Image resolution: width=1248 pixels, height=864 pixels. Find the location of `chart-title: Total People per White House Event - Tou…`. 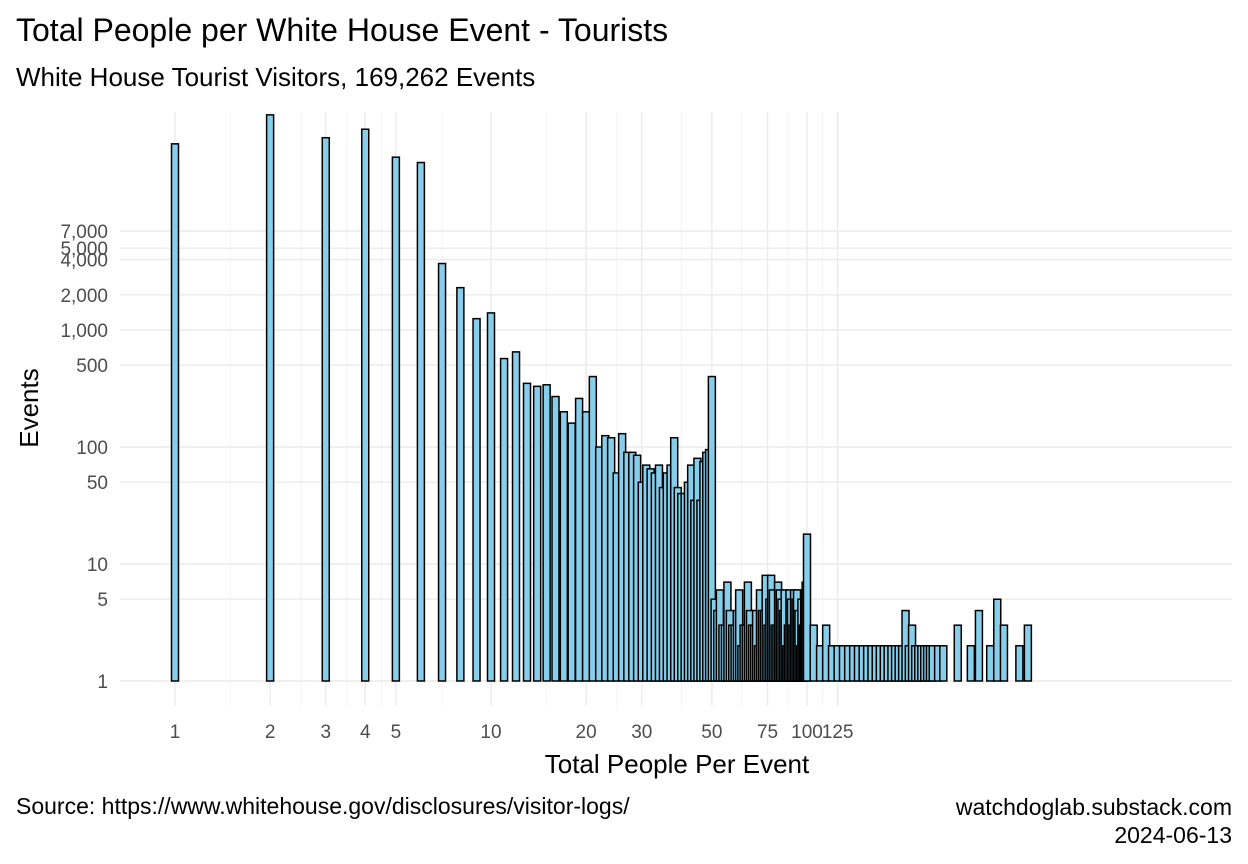

chart-title: Total People per White House Event - Tou… is located at coordinates (342, 30).